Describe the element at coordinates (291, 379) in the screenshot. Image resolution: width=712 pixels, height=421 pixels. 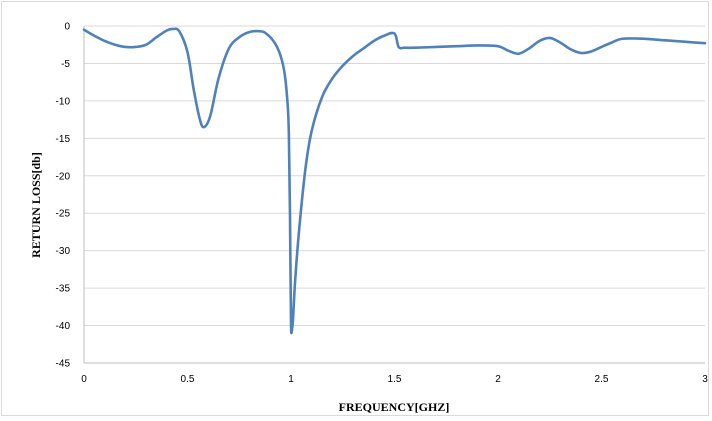
I see `x-tick-label: 1` at that location.